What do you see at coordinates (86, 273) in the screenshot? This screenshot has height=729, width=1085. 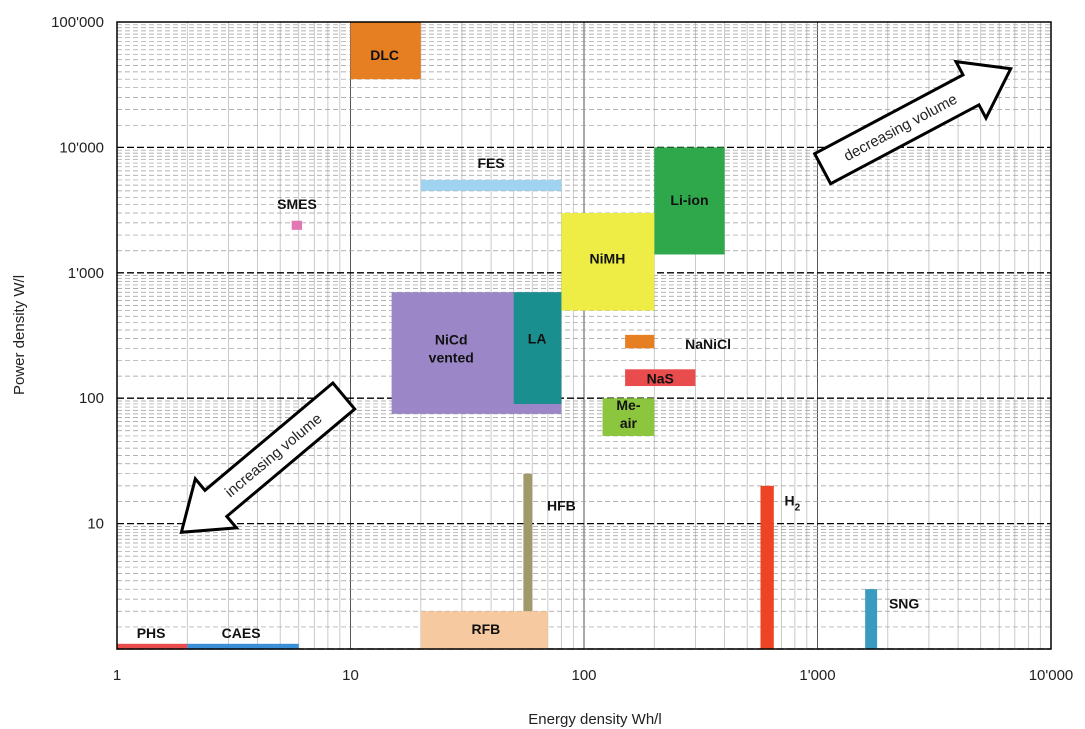 I see `y-tick-label: 1'000` at bounding box center [86, 273].